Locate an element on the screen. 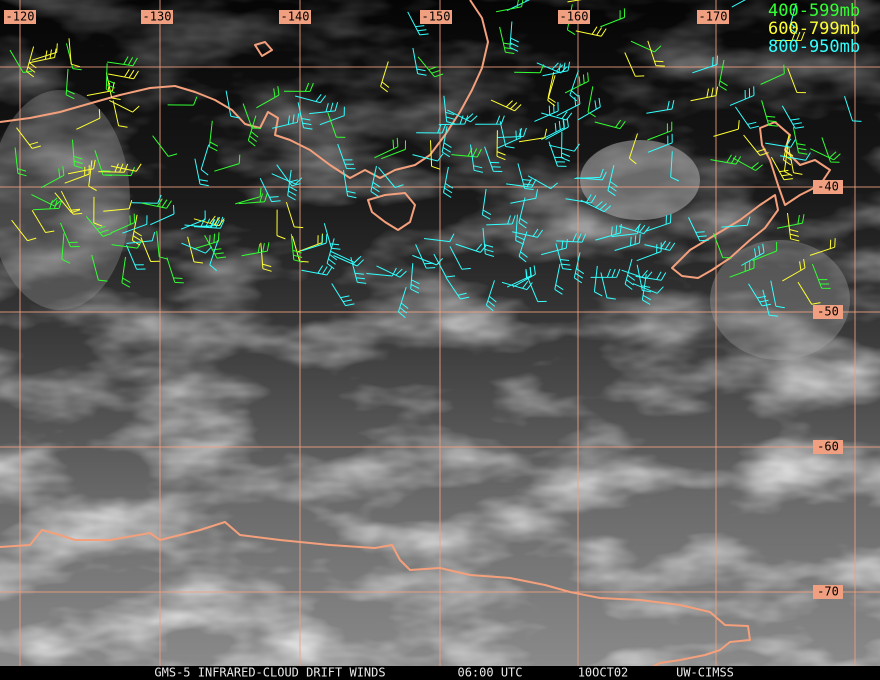 The width and height of the screenshot is (880, 680). legend-label: 600-799mb is located at coordinates (814, 29).